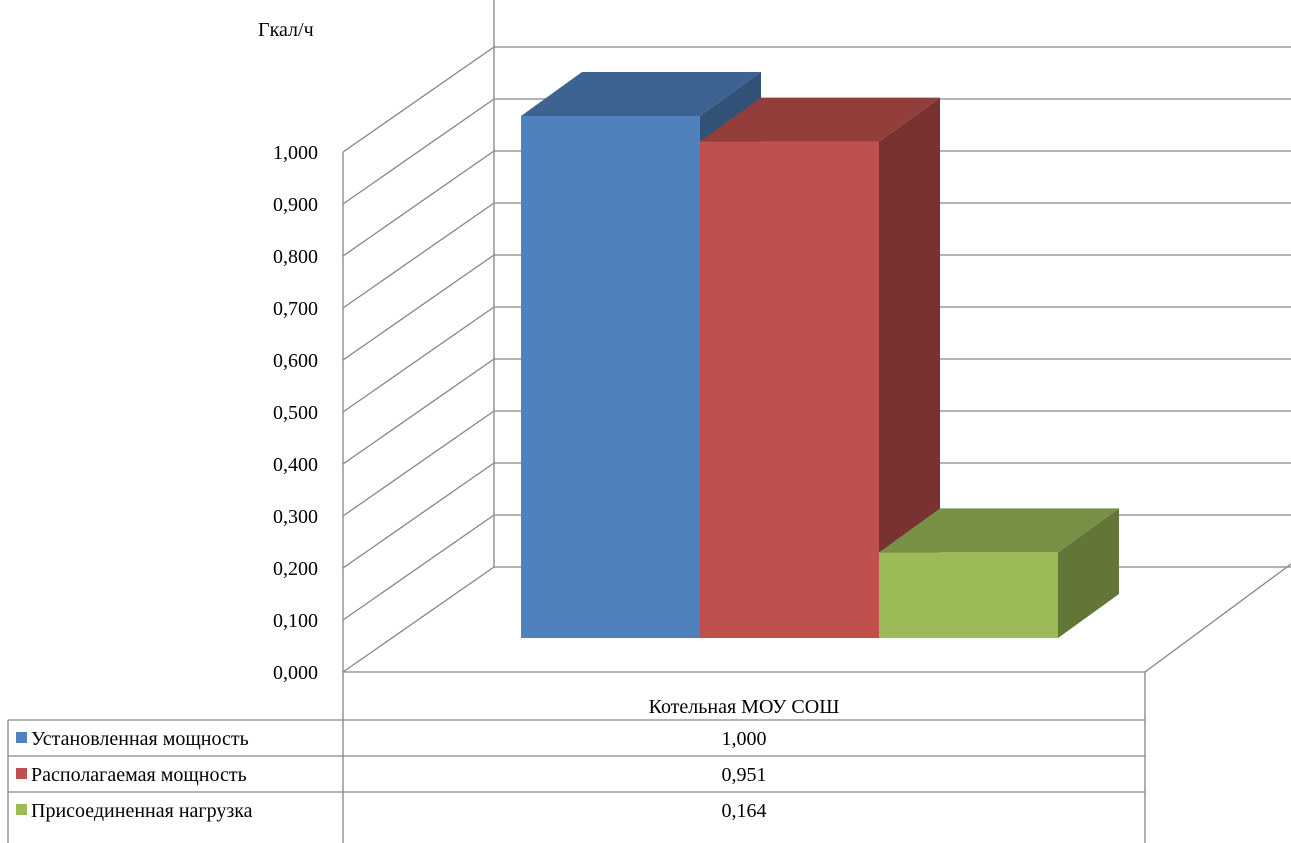 The image size is (1291, 843). I want to click on y-tick-label: 0,400, so click(295, 465).